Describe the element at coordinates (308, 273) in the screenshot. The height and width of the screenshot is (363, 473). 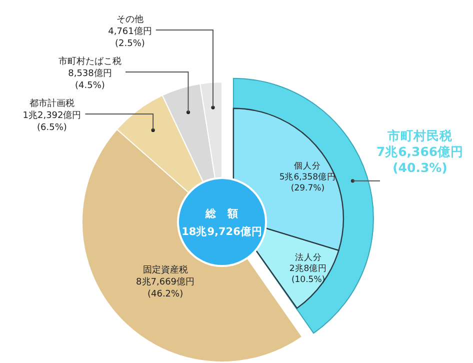
I see `data-label: 2兆8億円 (10.5%)` at that location.